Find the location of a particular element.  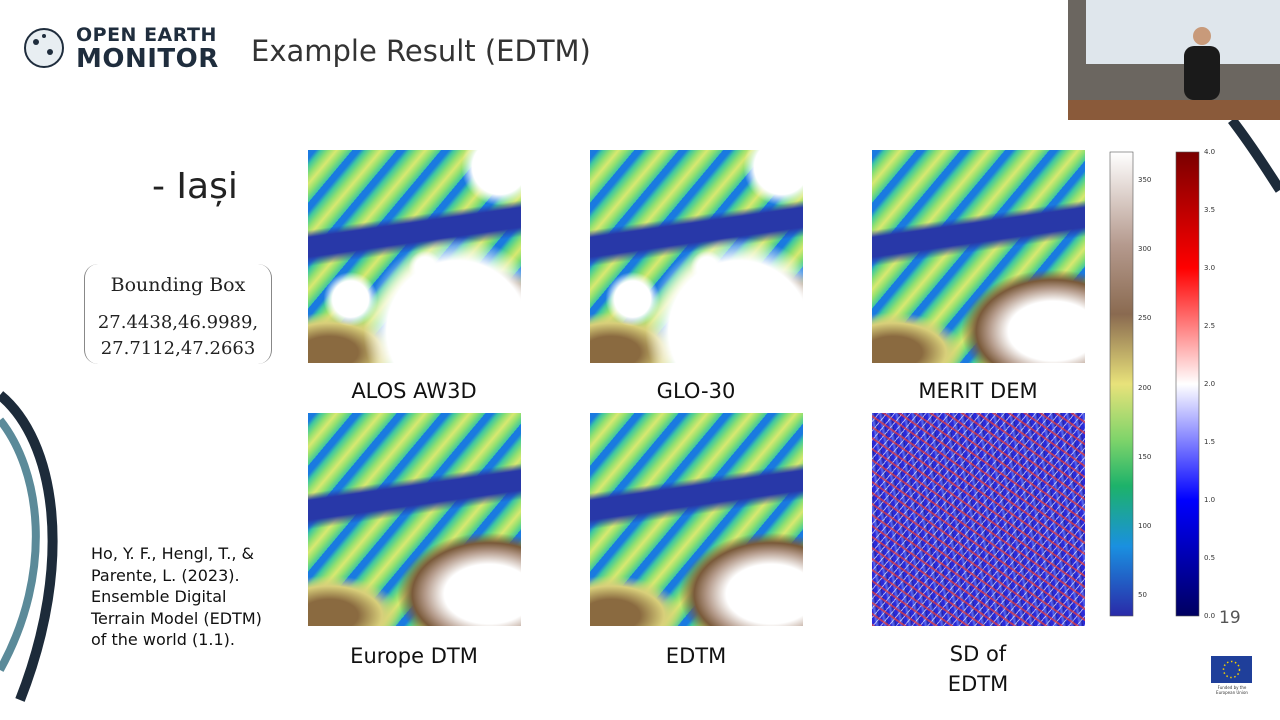

colorbar-tick: 0.0 is located at coordinates (1210, 616).